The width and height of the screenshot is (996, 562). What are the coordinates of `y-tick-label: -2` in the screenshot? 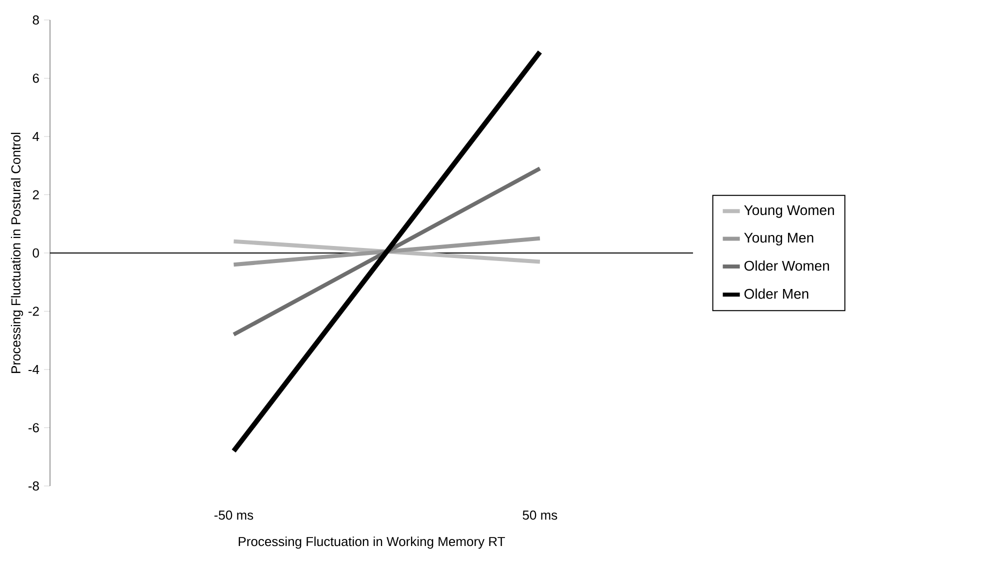 It's located at (33, 311).